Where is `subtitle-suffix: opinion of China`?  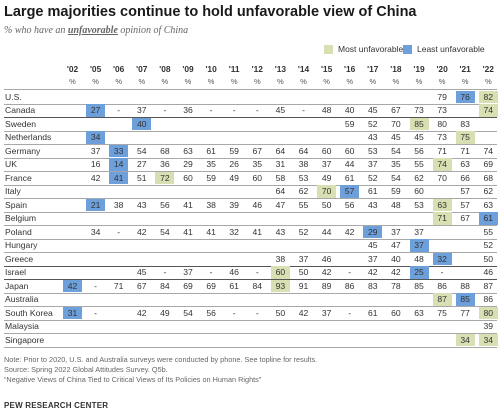
subtitle-suffix: opinion of China is located at coordinates (153, 30).